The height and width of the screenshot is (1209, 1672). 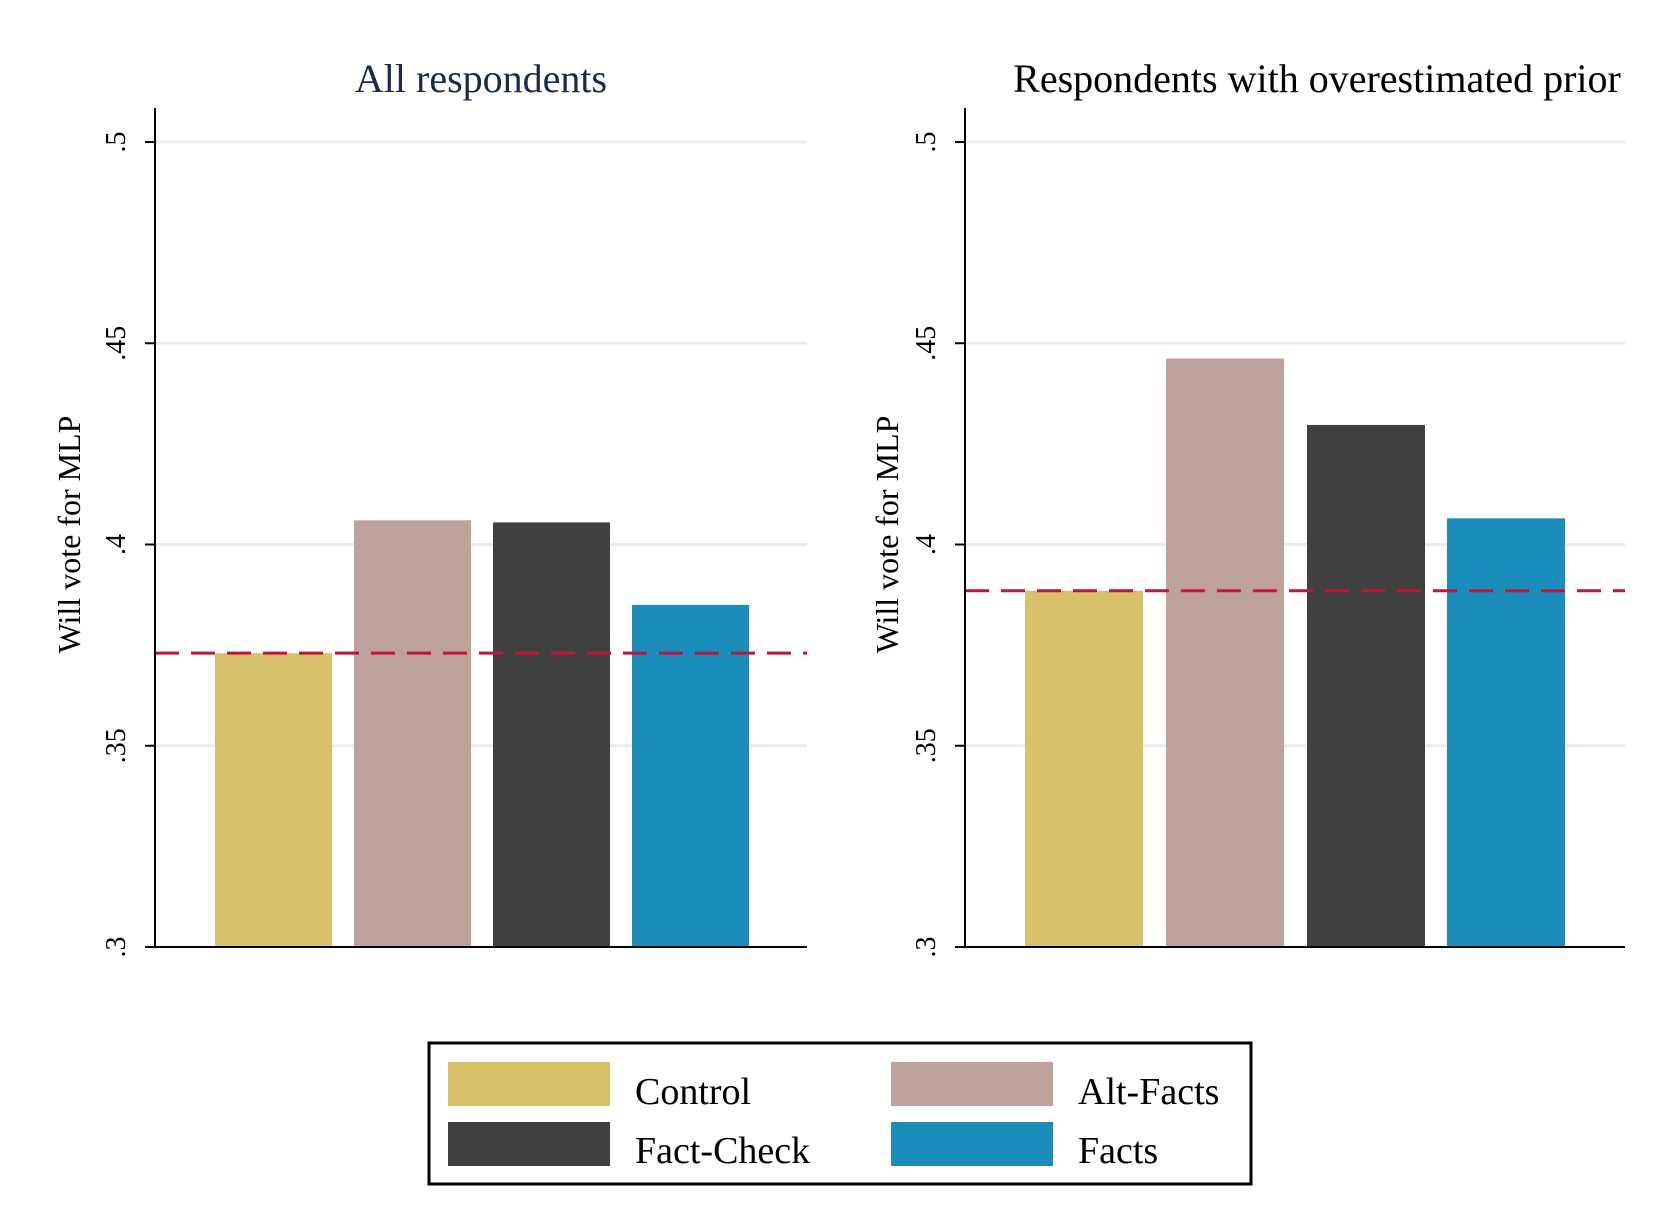 I want to click on legend-swatch-facts, so click(x=972, y=1144).